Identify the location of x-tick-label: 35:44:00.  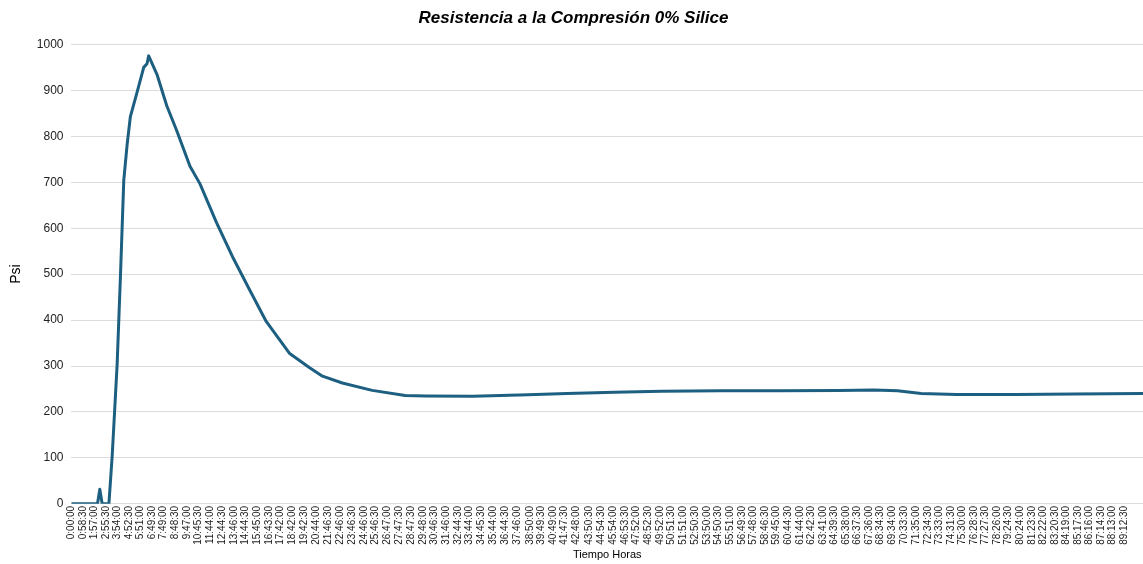
(492, 525).